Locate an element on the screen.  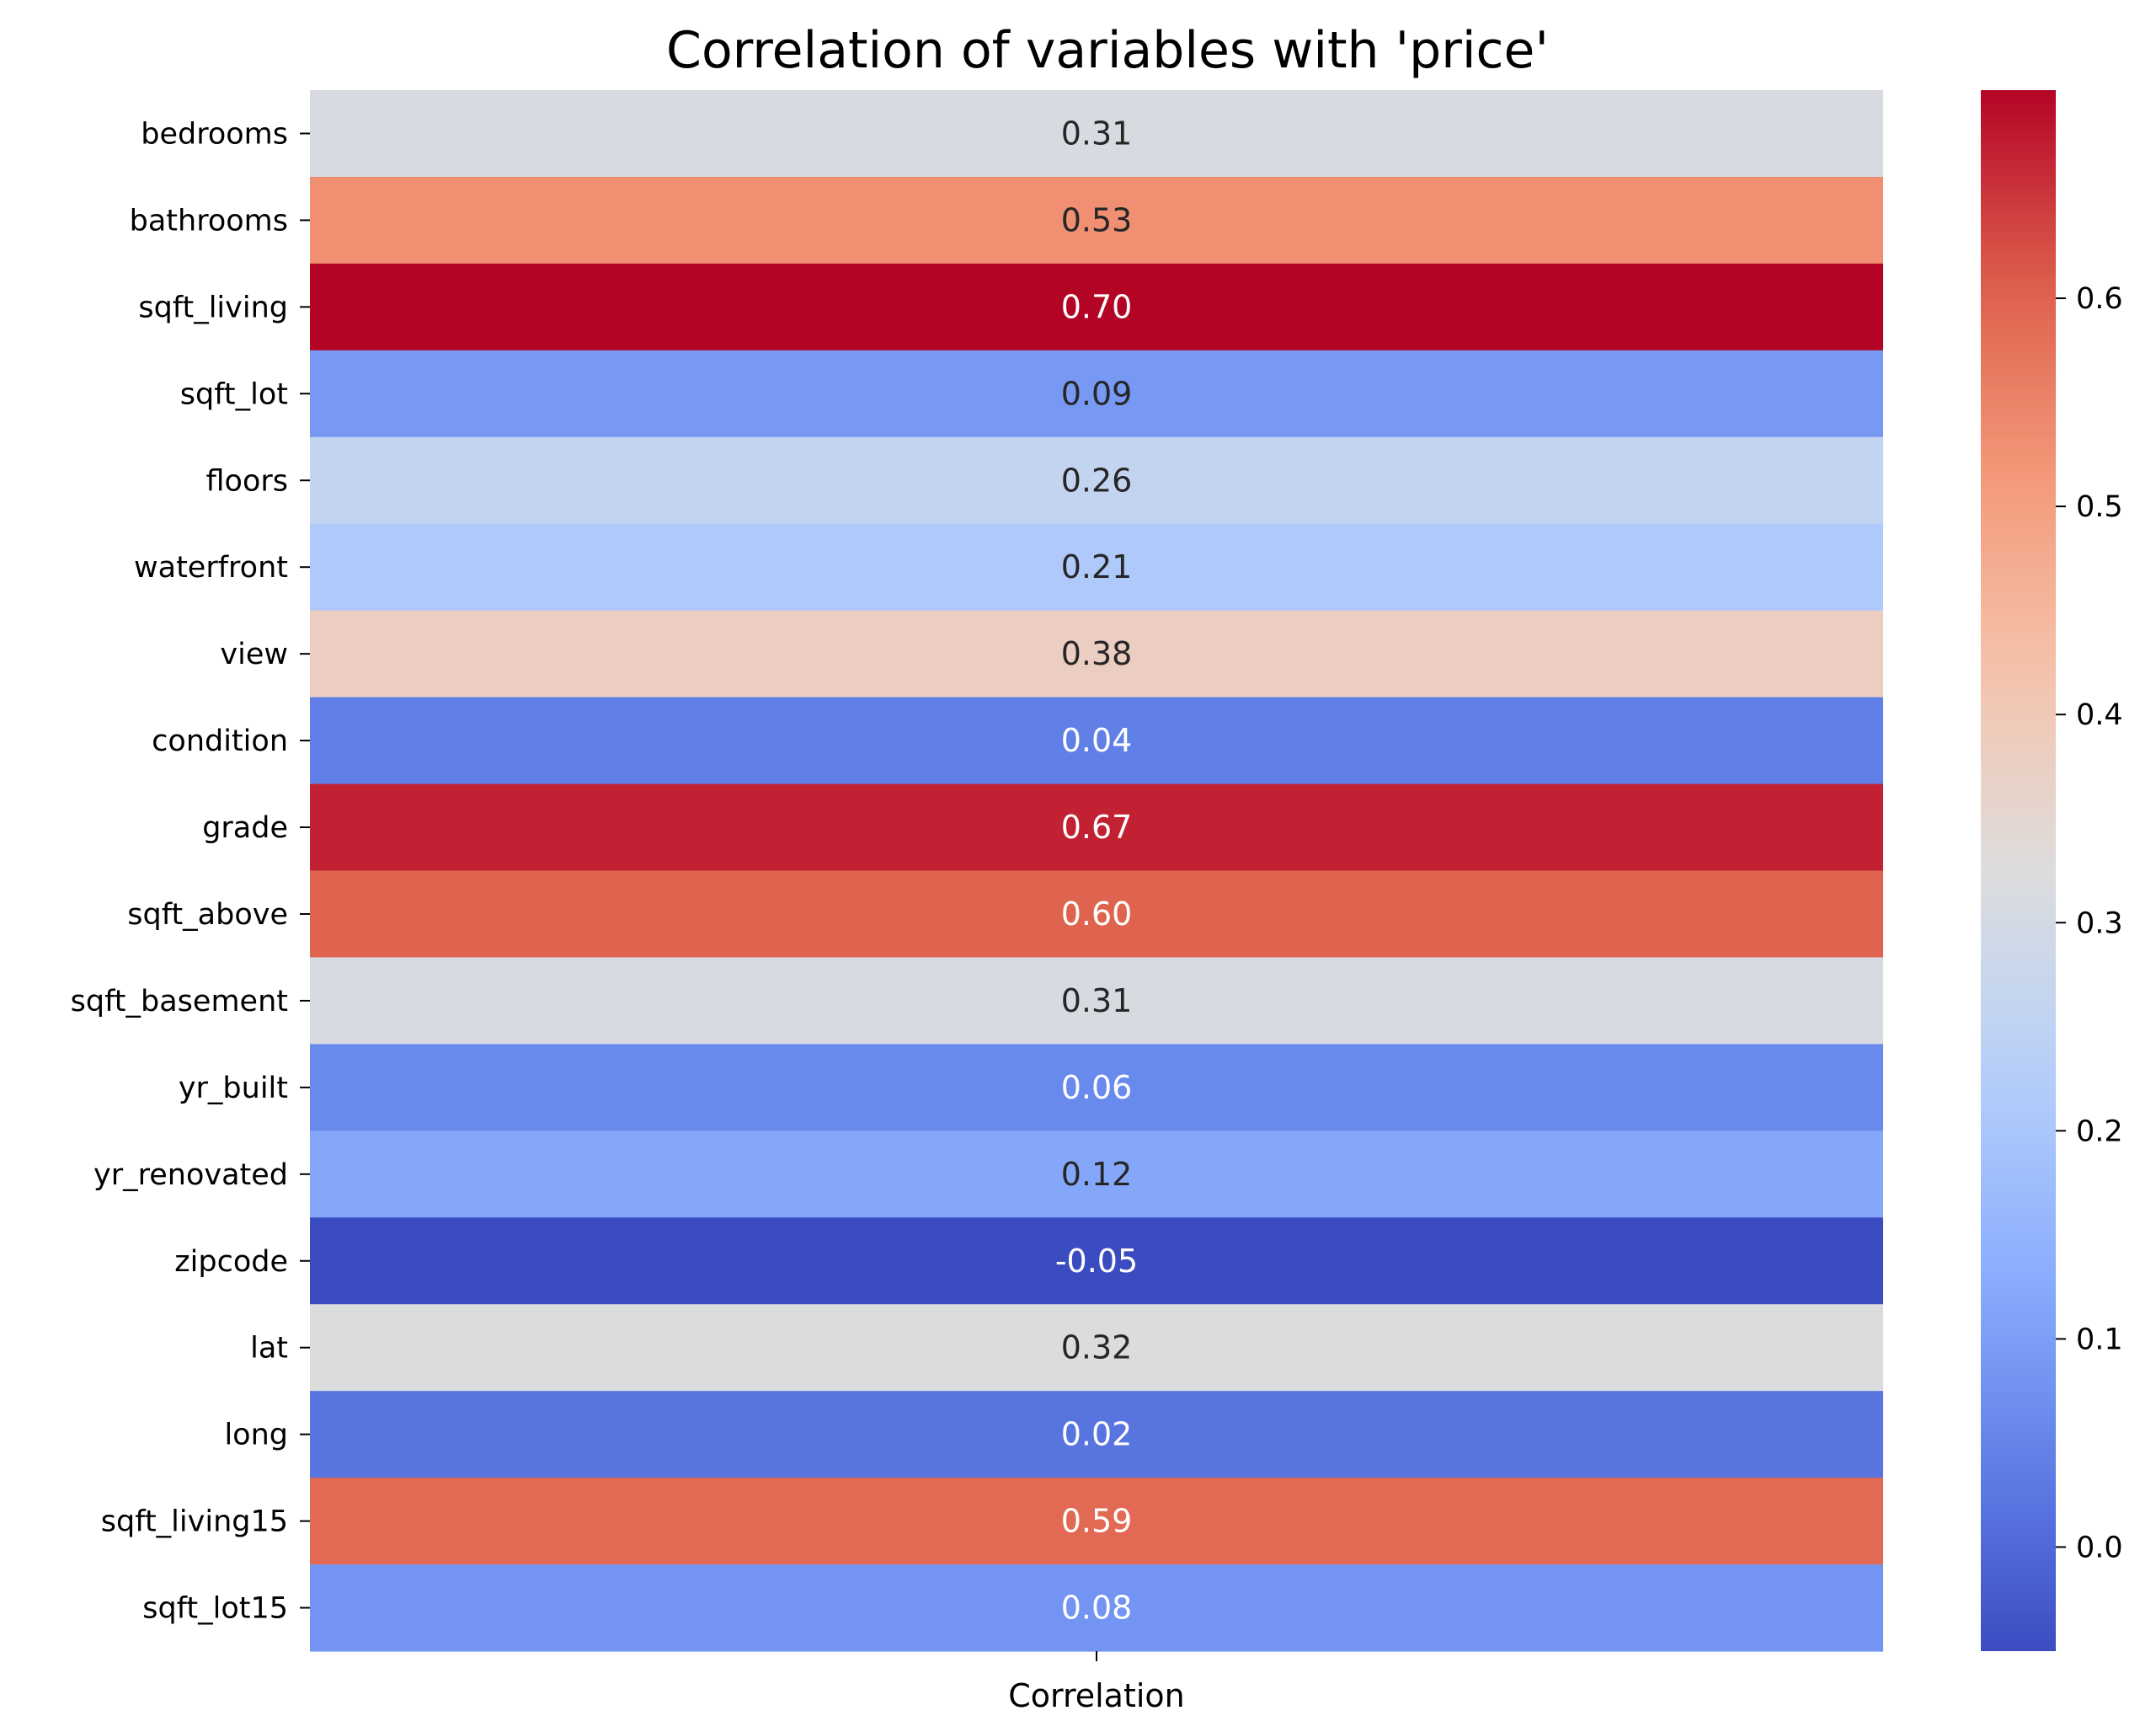
cell-value-label: 0.08 is located at coordinates (1097, 1608).